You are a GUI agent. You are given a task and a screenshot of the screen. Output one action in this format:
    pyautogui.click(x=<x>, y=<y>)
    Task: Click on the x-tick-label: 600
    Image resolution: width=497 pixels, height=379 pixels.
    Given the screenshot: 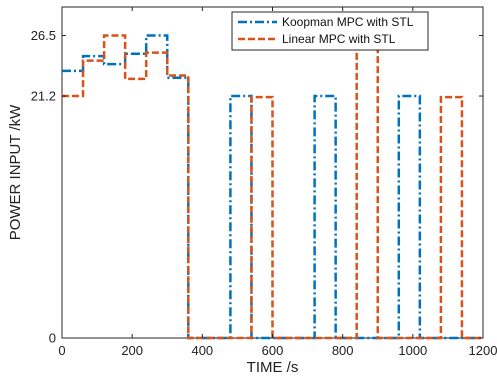 What is the action you would take?
    pyautogui.click(x=273, y=350)
    